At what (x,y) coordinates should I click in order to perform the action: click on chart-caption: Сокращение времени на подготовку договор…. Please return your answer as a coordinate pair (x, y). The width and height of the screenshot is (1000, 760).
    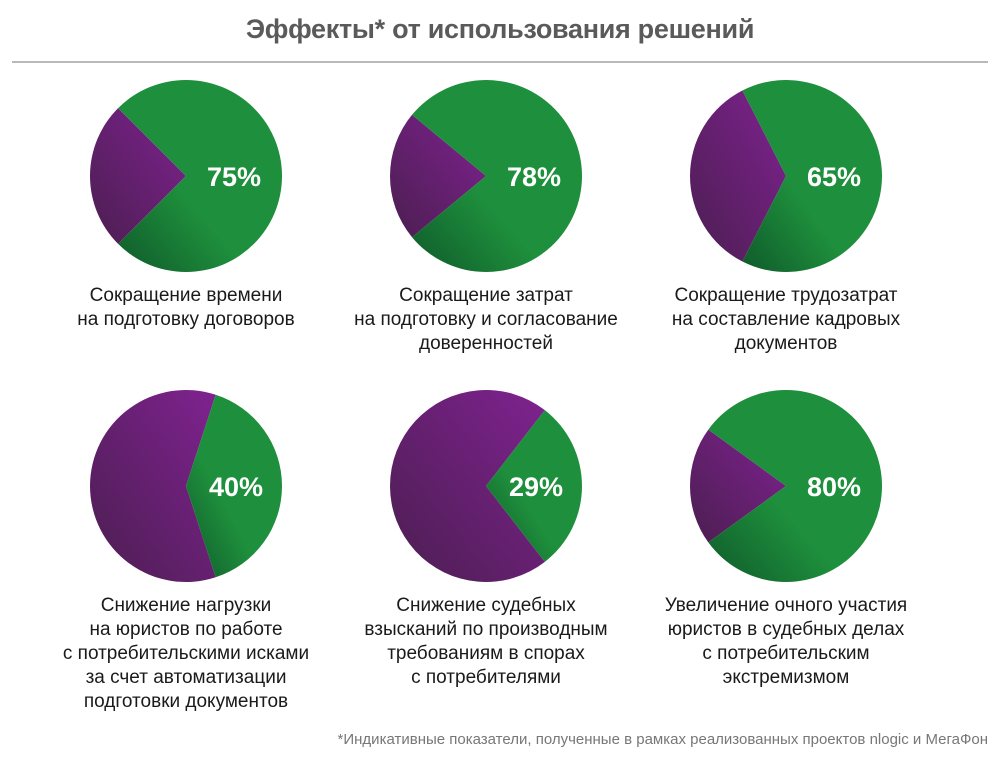
    Looking at the image, I should click on (186, 307).